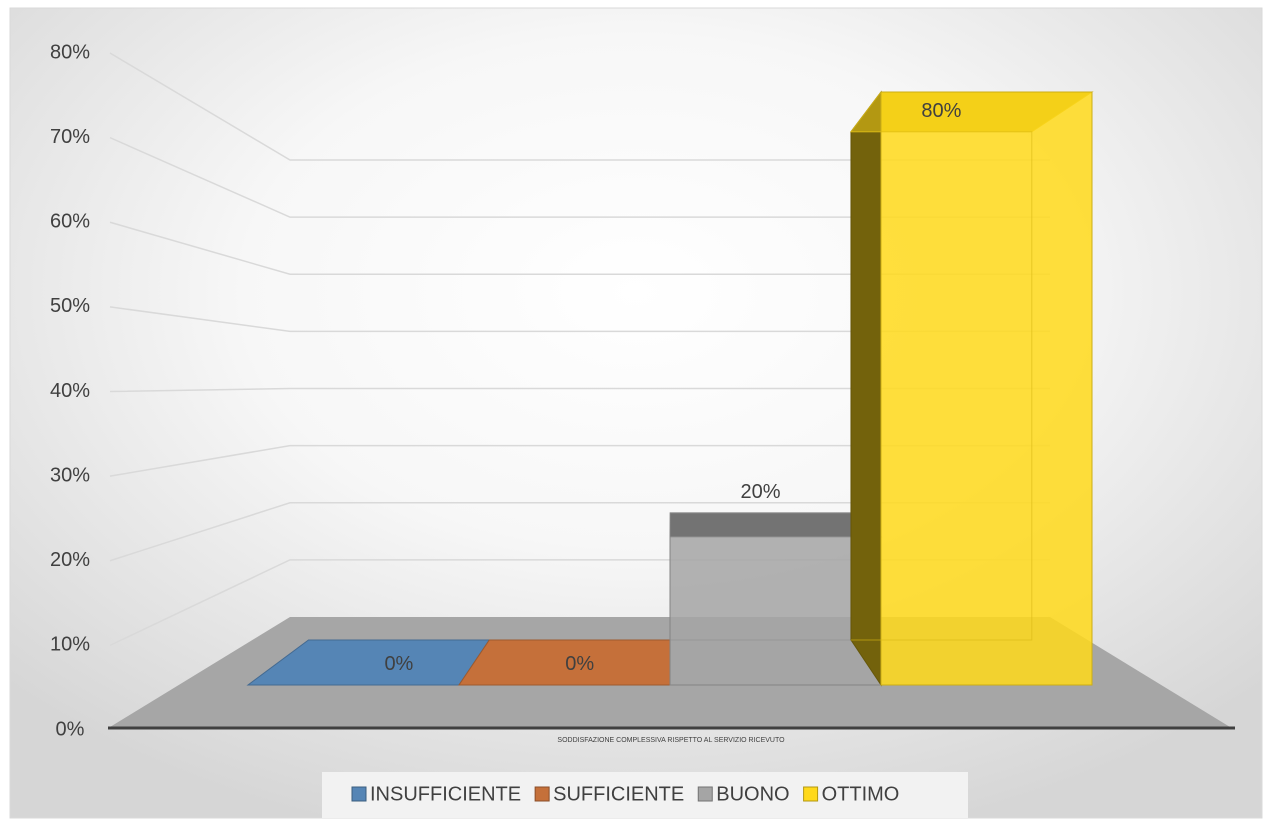 This screenshot has width=1271, height=833. What do you see at coordinates (761, 492) in the screenshot?
I see `data-label: 20%` at bounding box center [761, 492].